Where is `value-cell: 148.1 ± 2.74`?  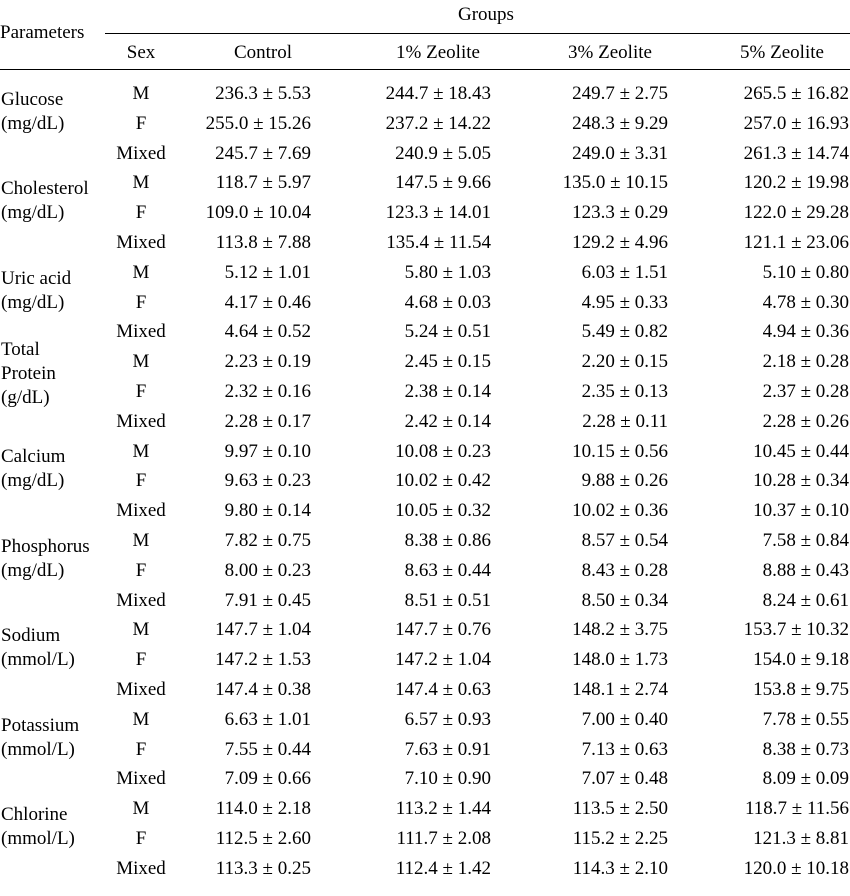
value-cell: 148.1 ± 2.74 is located at coordinates (620, 689).